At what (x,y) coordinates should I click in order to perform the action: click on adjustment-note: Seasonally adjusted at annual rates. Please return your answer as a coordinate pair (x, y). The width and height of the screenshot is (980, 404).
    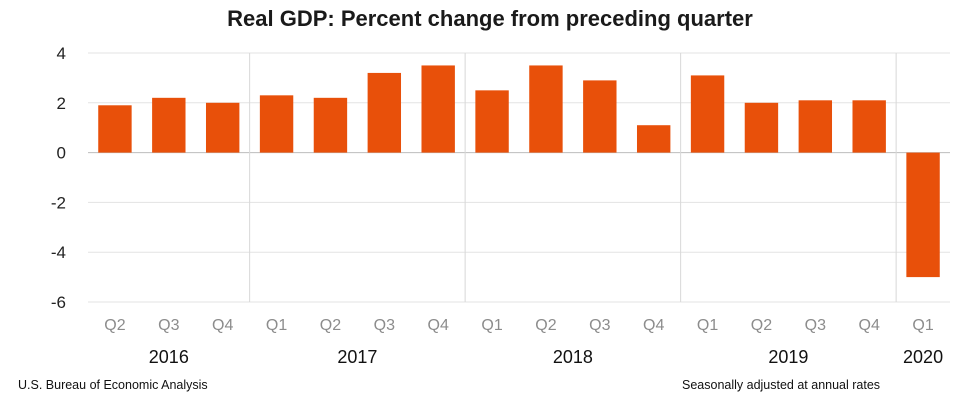
    Looking at the image, I should click on (781, 385).